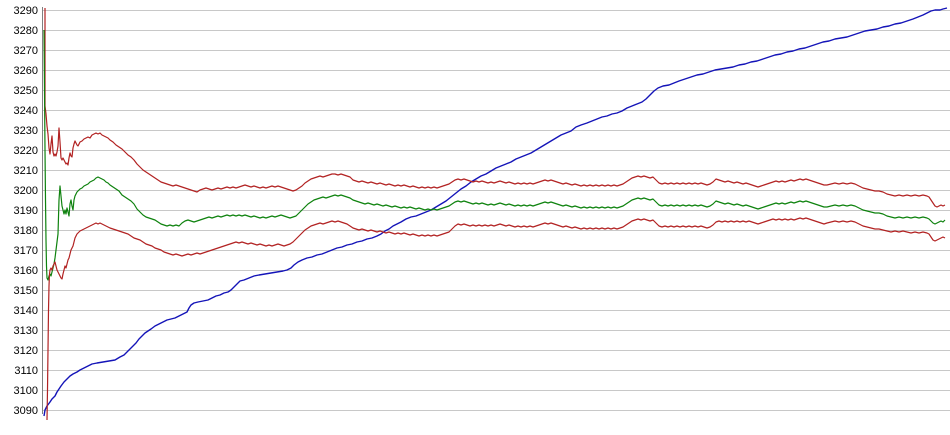 This screenshot has width=950, height=435. I want to click on y-tick-label: 3150, so click(26, 291).